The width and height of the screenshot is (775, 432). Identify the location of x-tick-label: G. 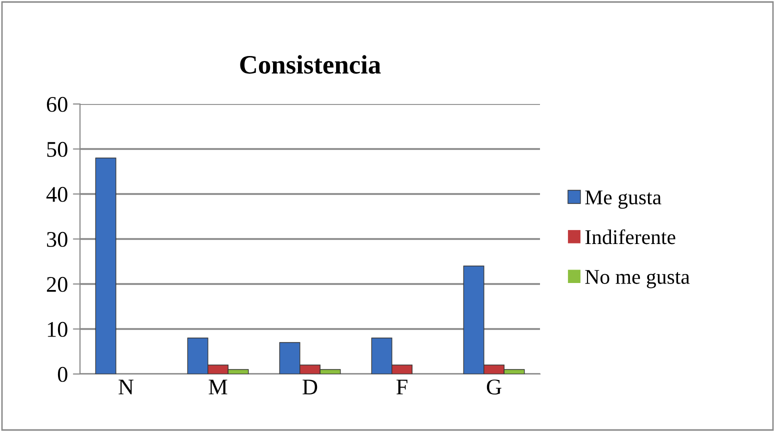
(494, 387).